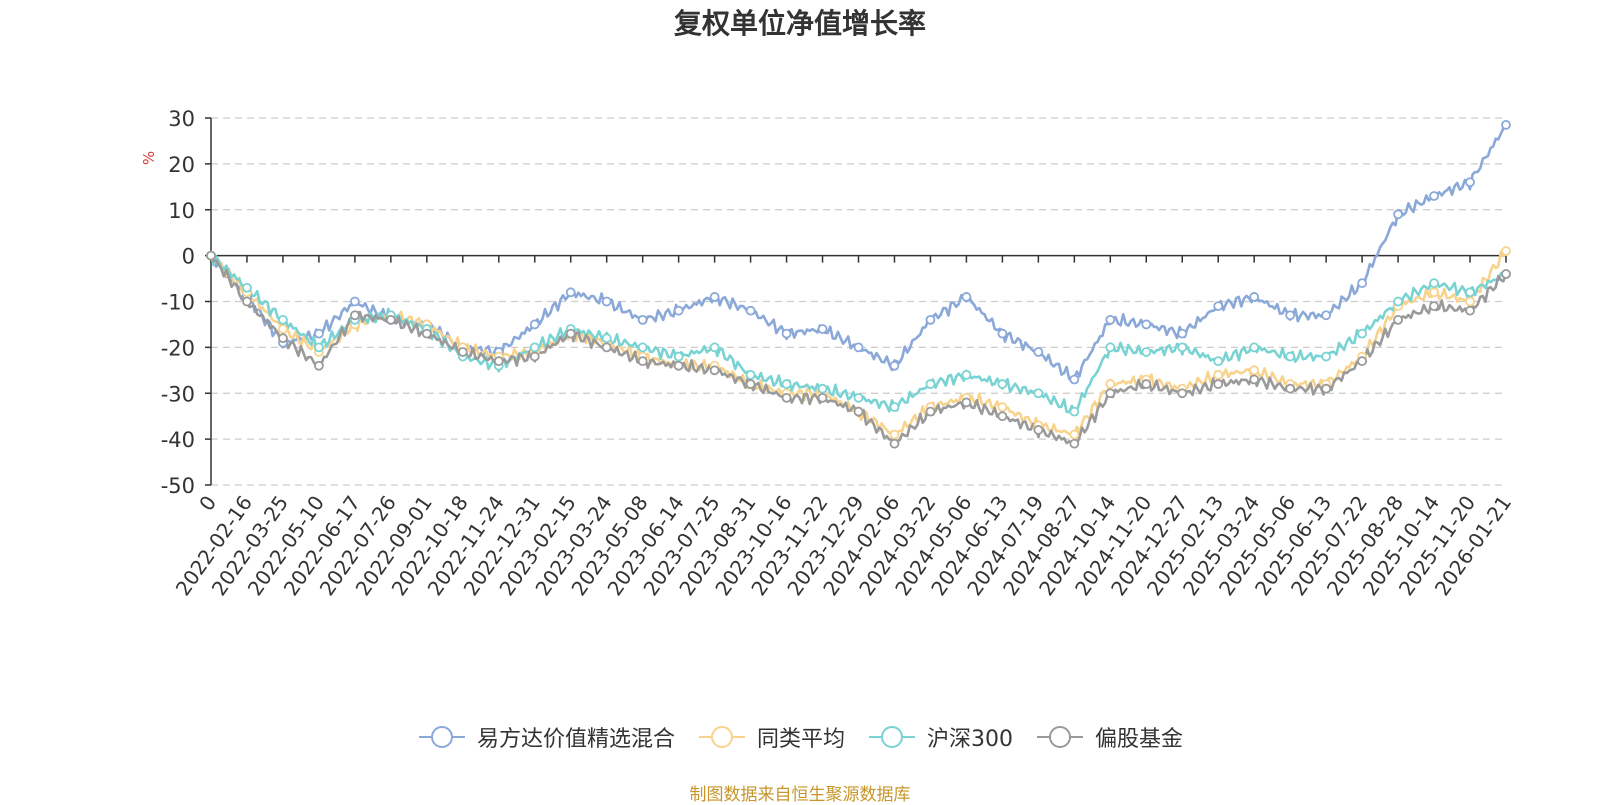  I want to click on legend-item-3: 沪深300, so click(940, 737).